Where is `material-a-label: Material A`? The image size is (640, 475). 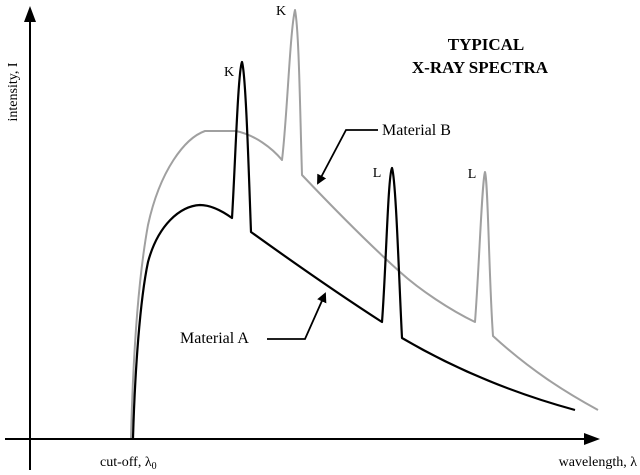
material-a-label: Material A is located at coordinates (214, 338).